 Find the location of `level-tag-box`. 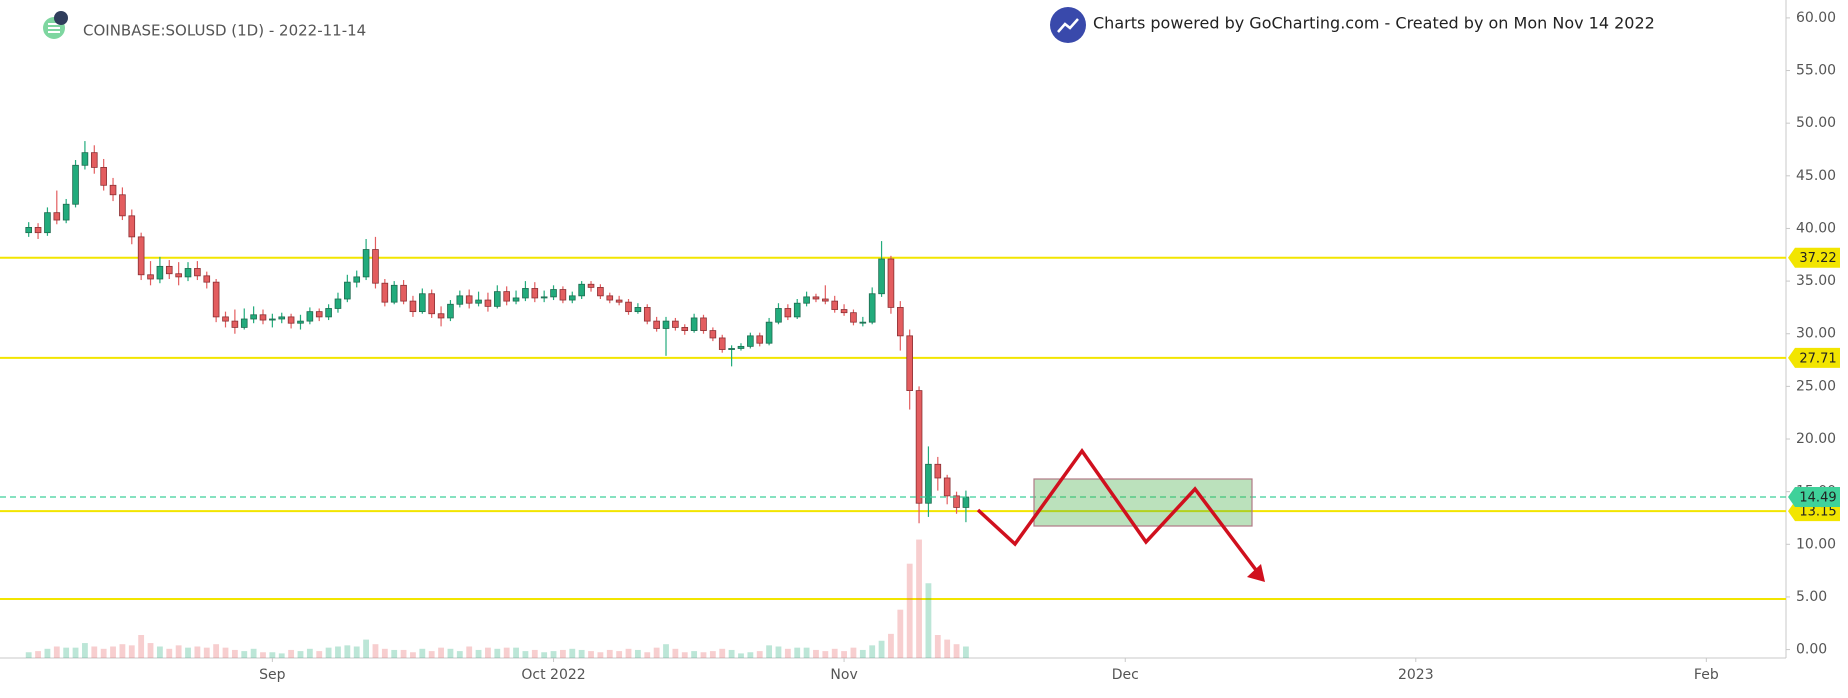

level-tag-box is located at coordinates (1814, 357).